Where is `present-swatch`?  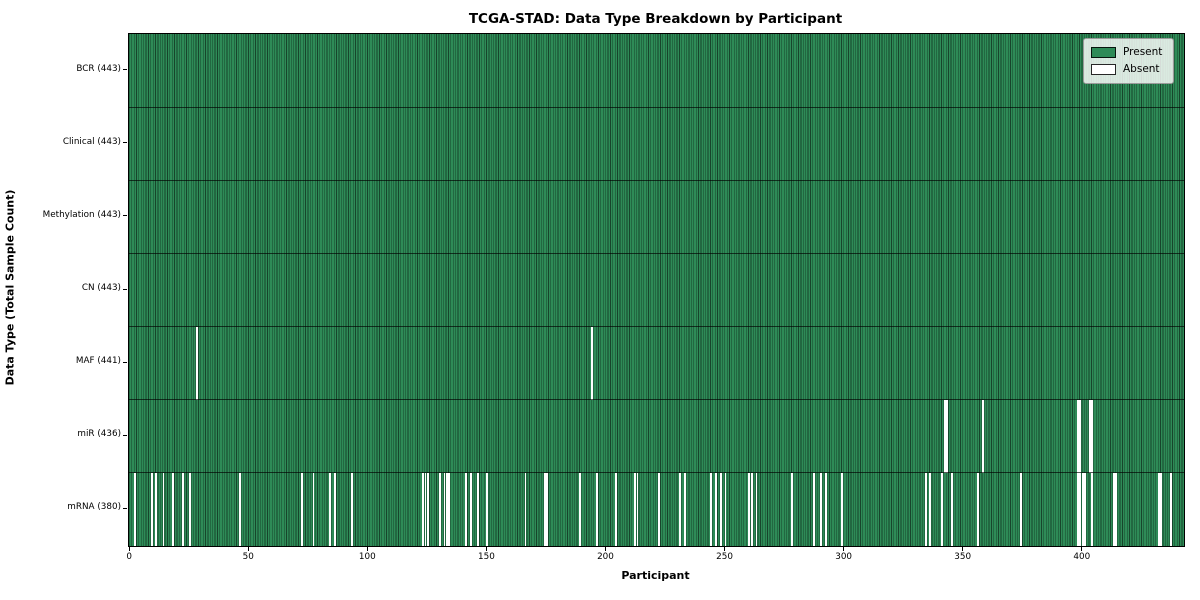 present-swatch is located at coordinates (1103, 52).